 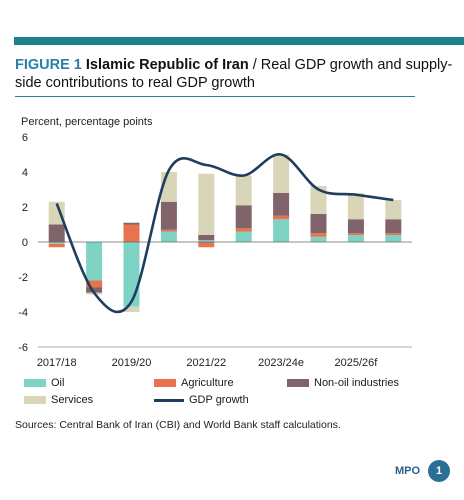 I want to click on legend-item-services: Services, so click(x=58, y=400).